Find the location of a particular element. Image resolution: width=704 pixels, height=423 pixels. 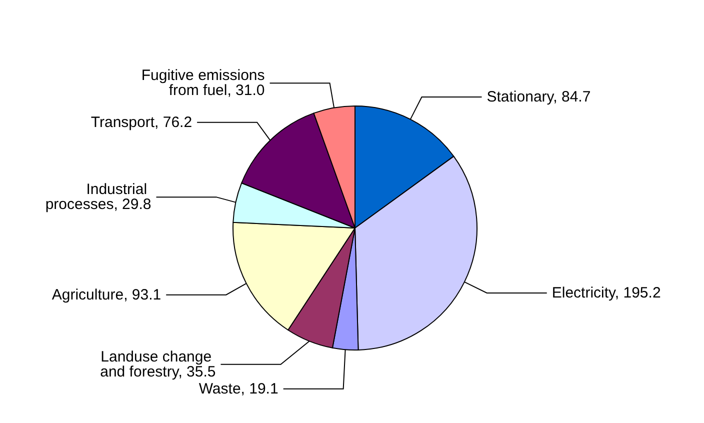

slice-label: Agriculture, 93.1 is located at coordinates (107, 295).